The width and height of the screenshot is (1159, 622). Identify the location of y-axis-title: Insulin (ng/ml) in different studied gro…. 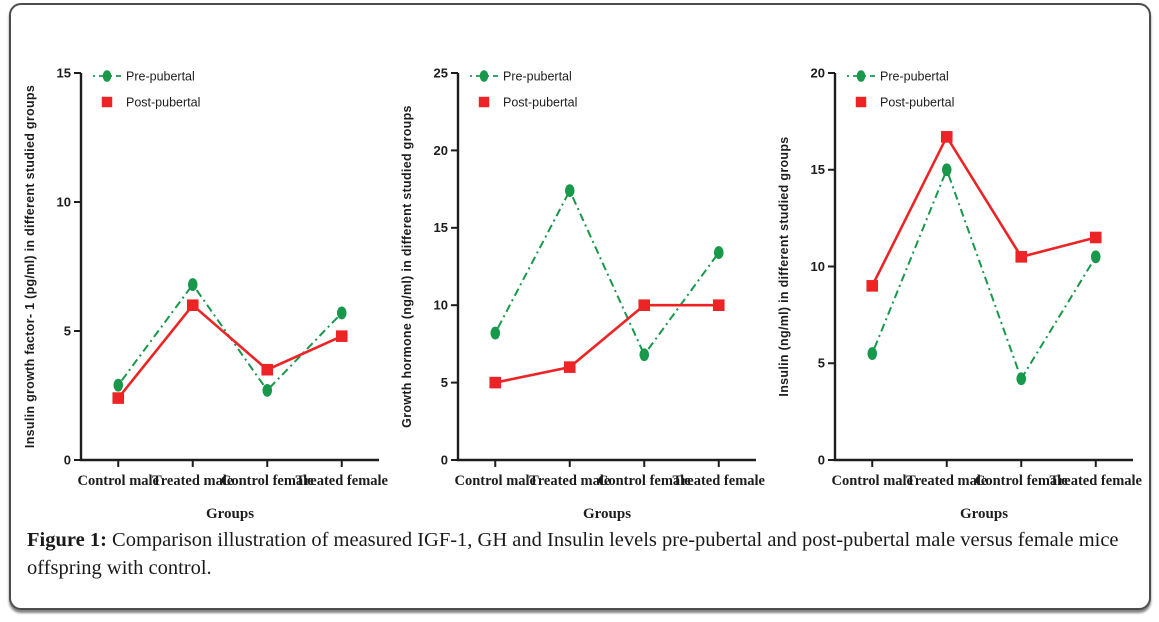
(784, 266).